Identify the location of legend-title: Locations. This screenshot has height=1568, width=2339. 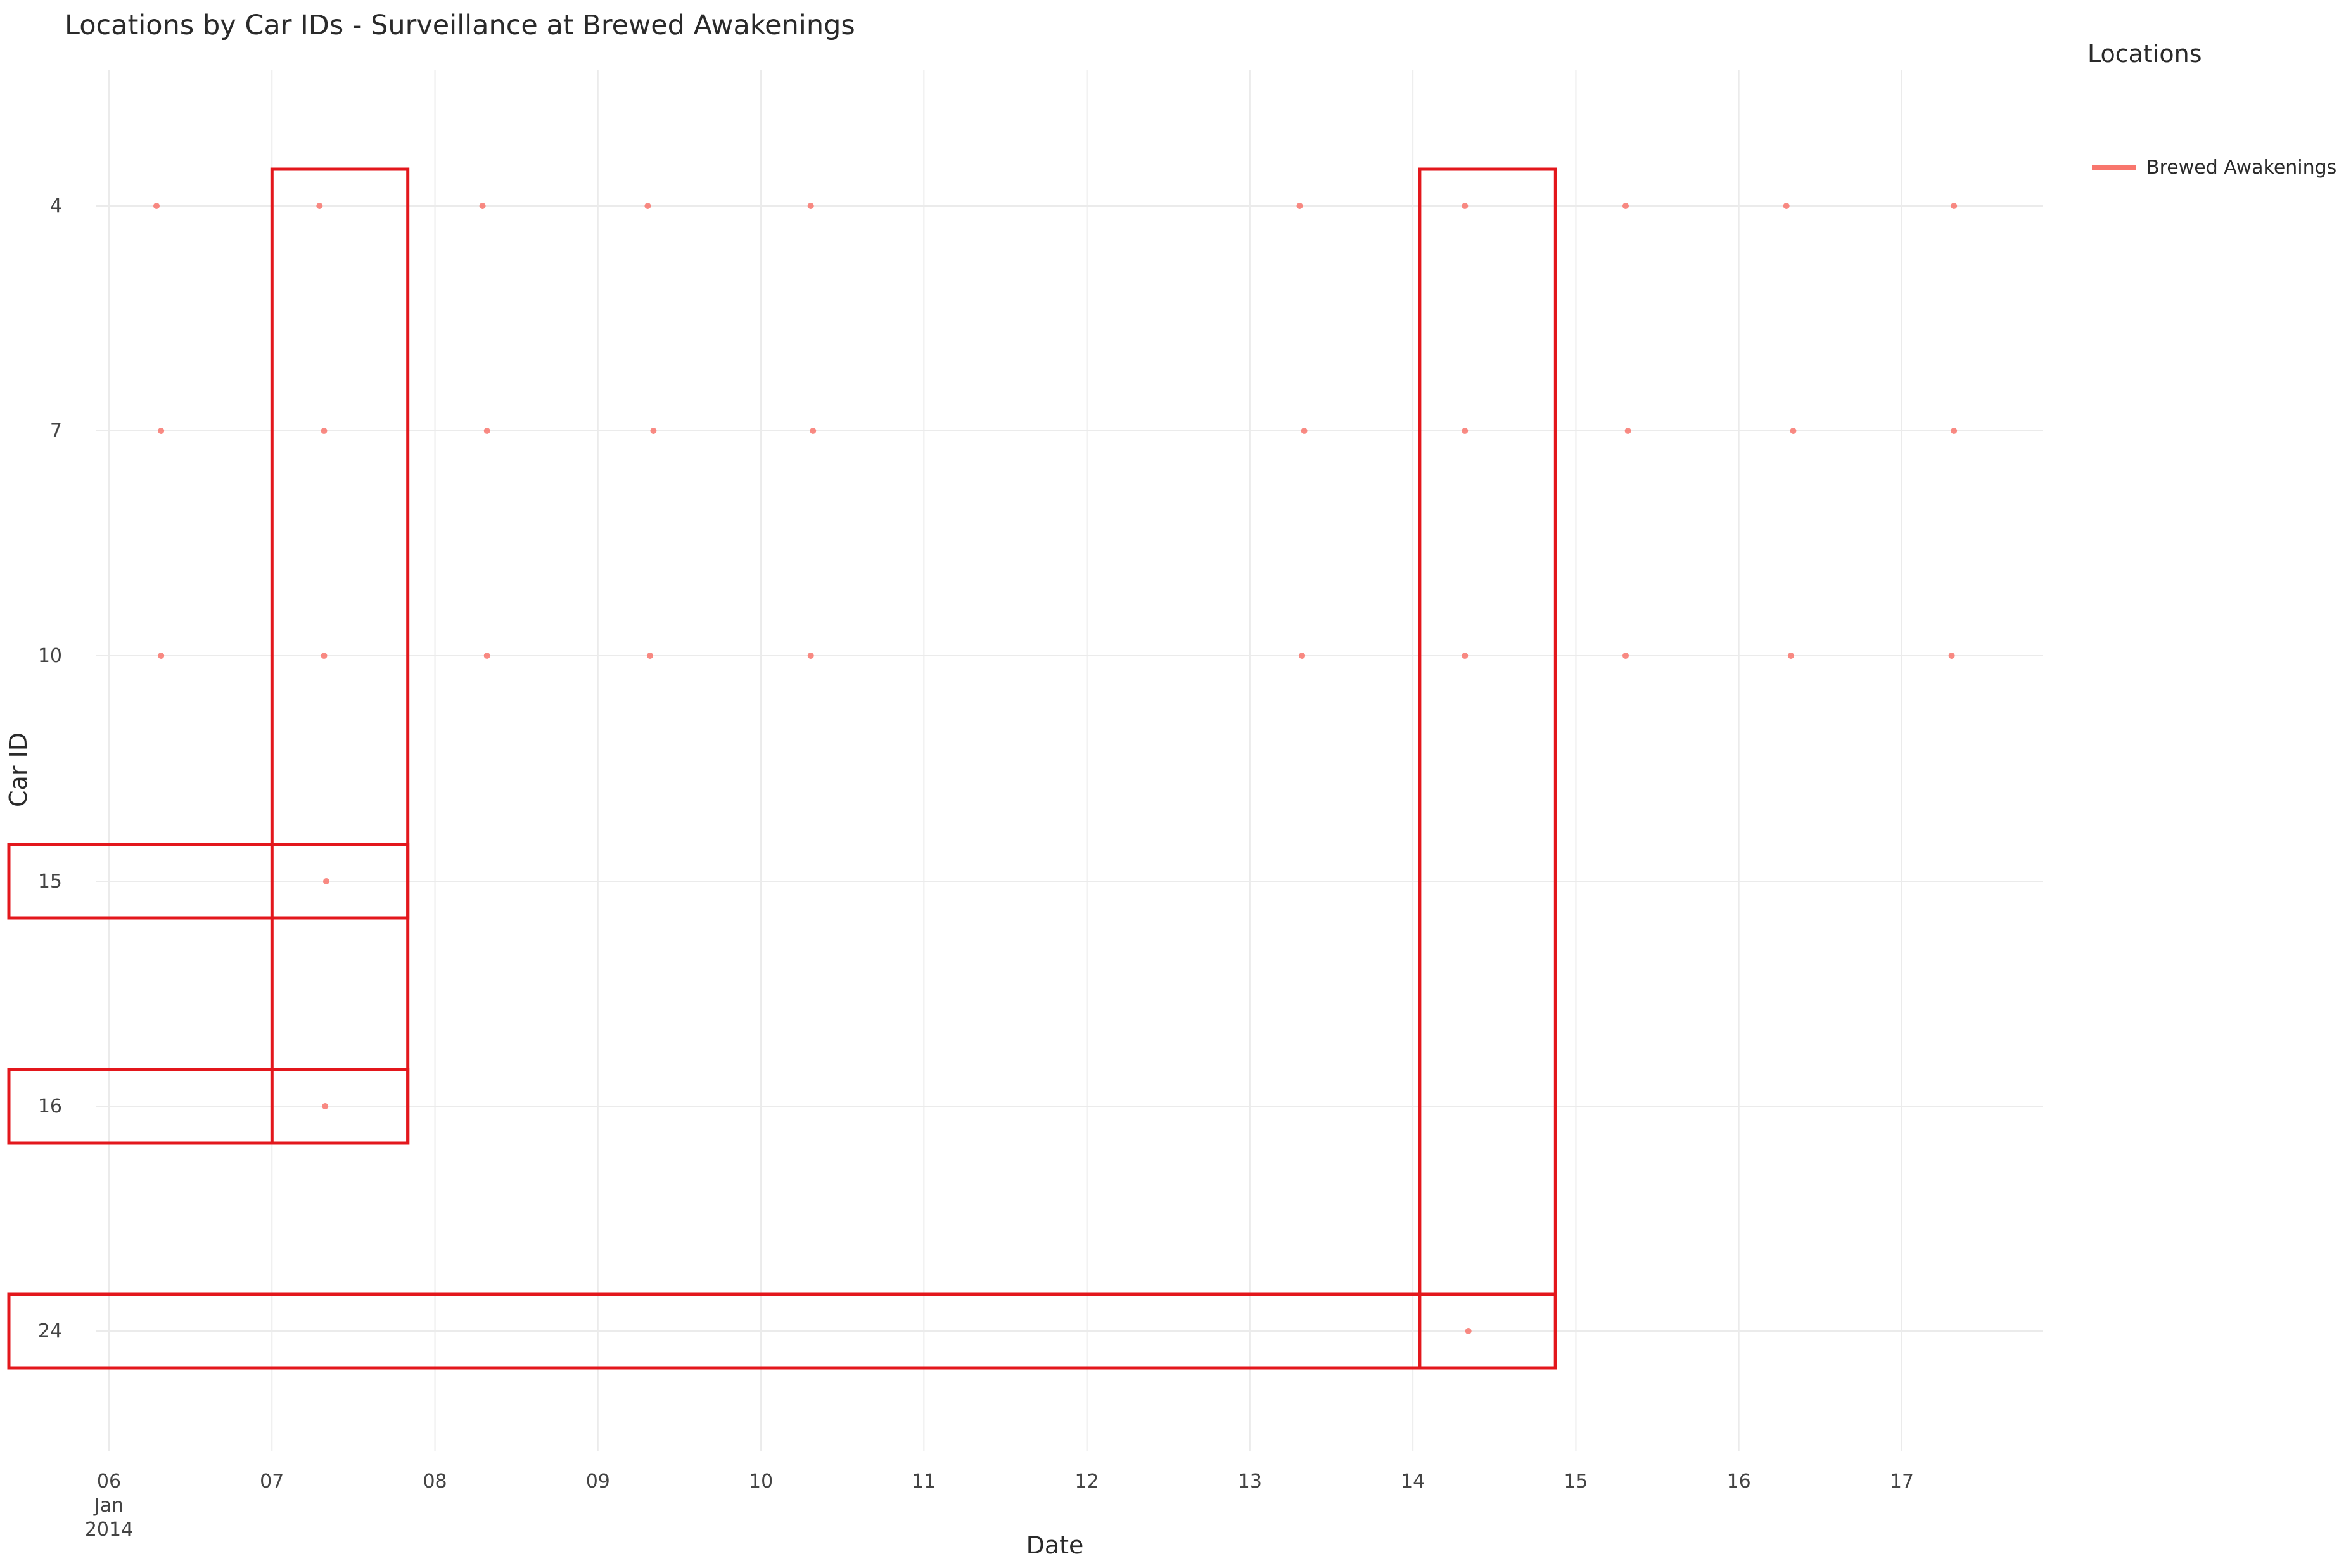
(2144, 54).